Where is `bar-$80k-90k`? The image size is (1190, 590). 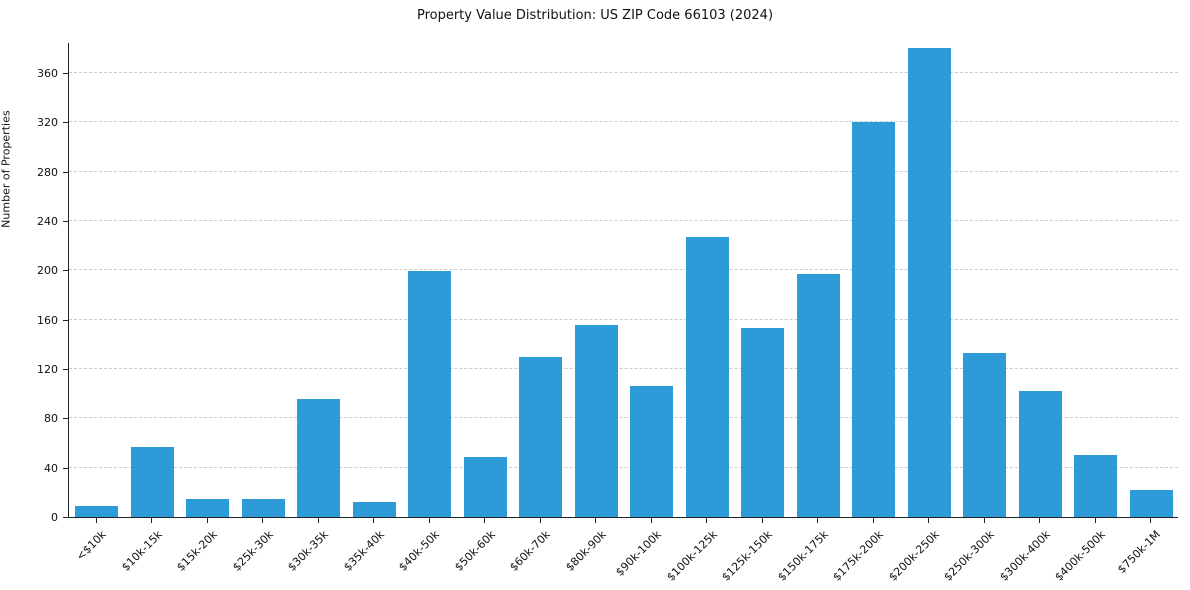
bar-$80k-90k is located at coordinates (596, 420).